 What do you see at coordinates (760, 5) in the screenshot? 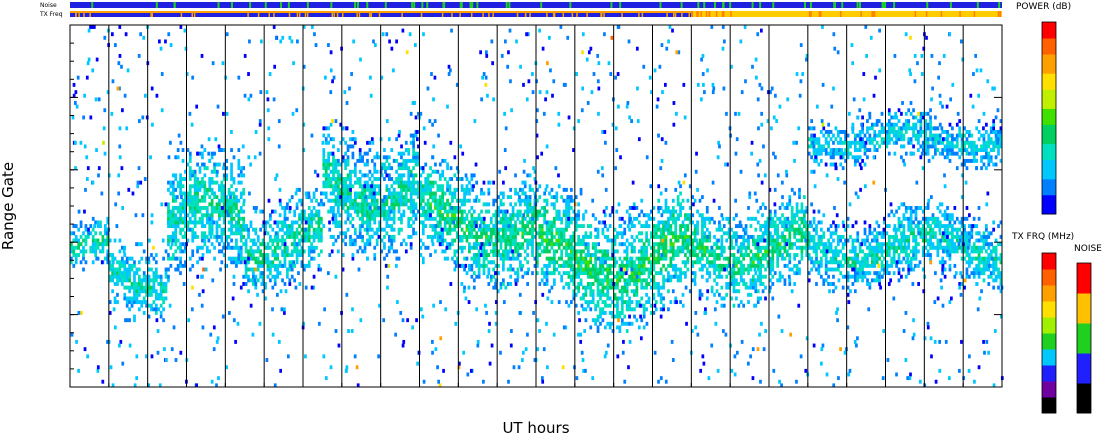
I see `noise-band-tick` at bounding box center [760, 5].